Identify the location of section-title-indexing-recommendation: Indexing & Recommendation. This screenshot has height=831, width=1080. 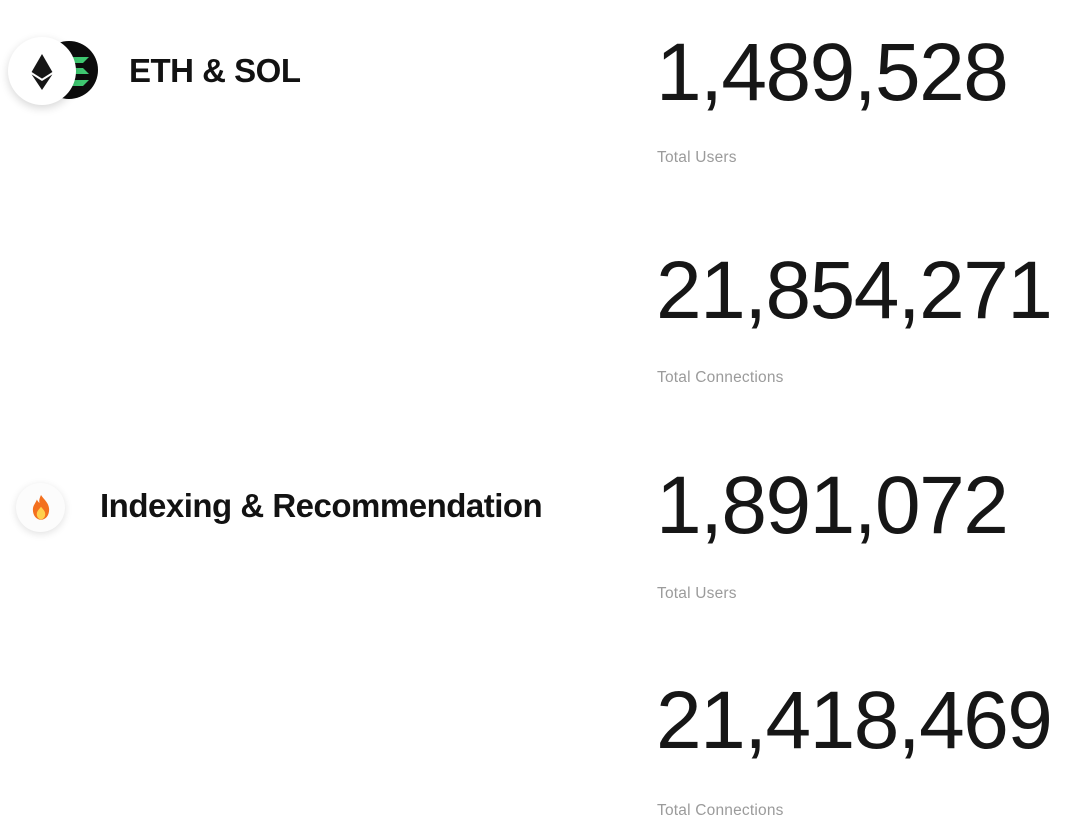
(321, 505).